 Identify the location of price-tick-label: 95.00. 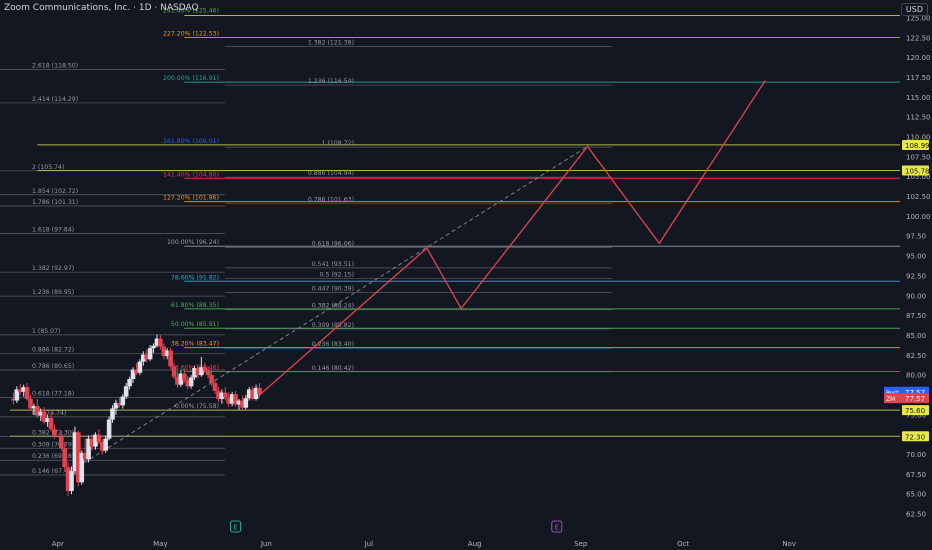
(916, 257).